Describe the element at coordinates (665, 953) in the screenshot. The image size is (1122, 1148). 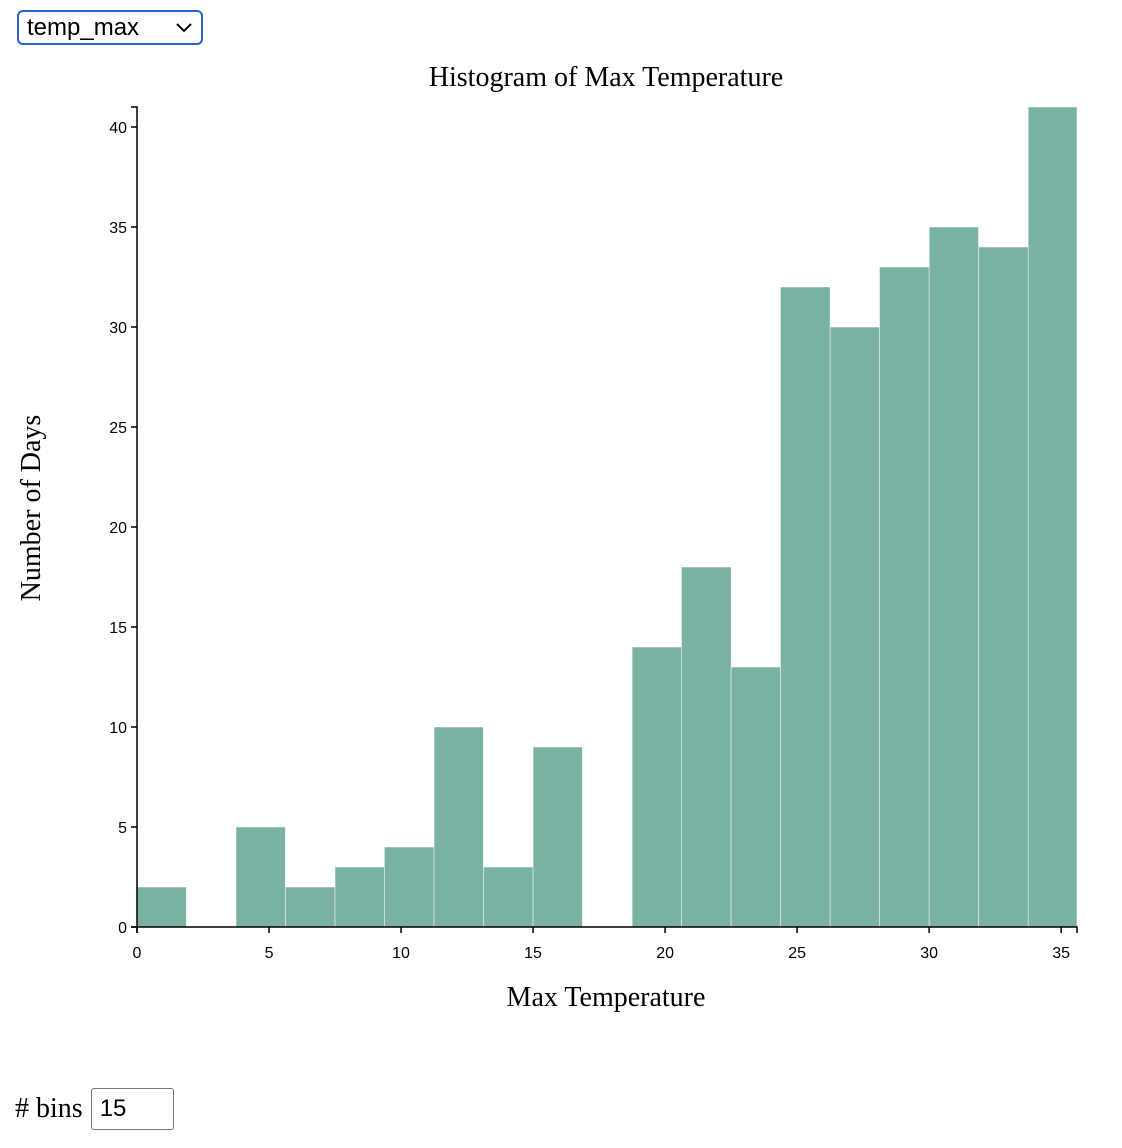
I see `x-tick-label: 20` at that location.